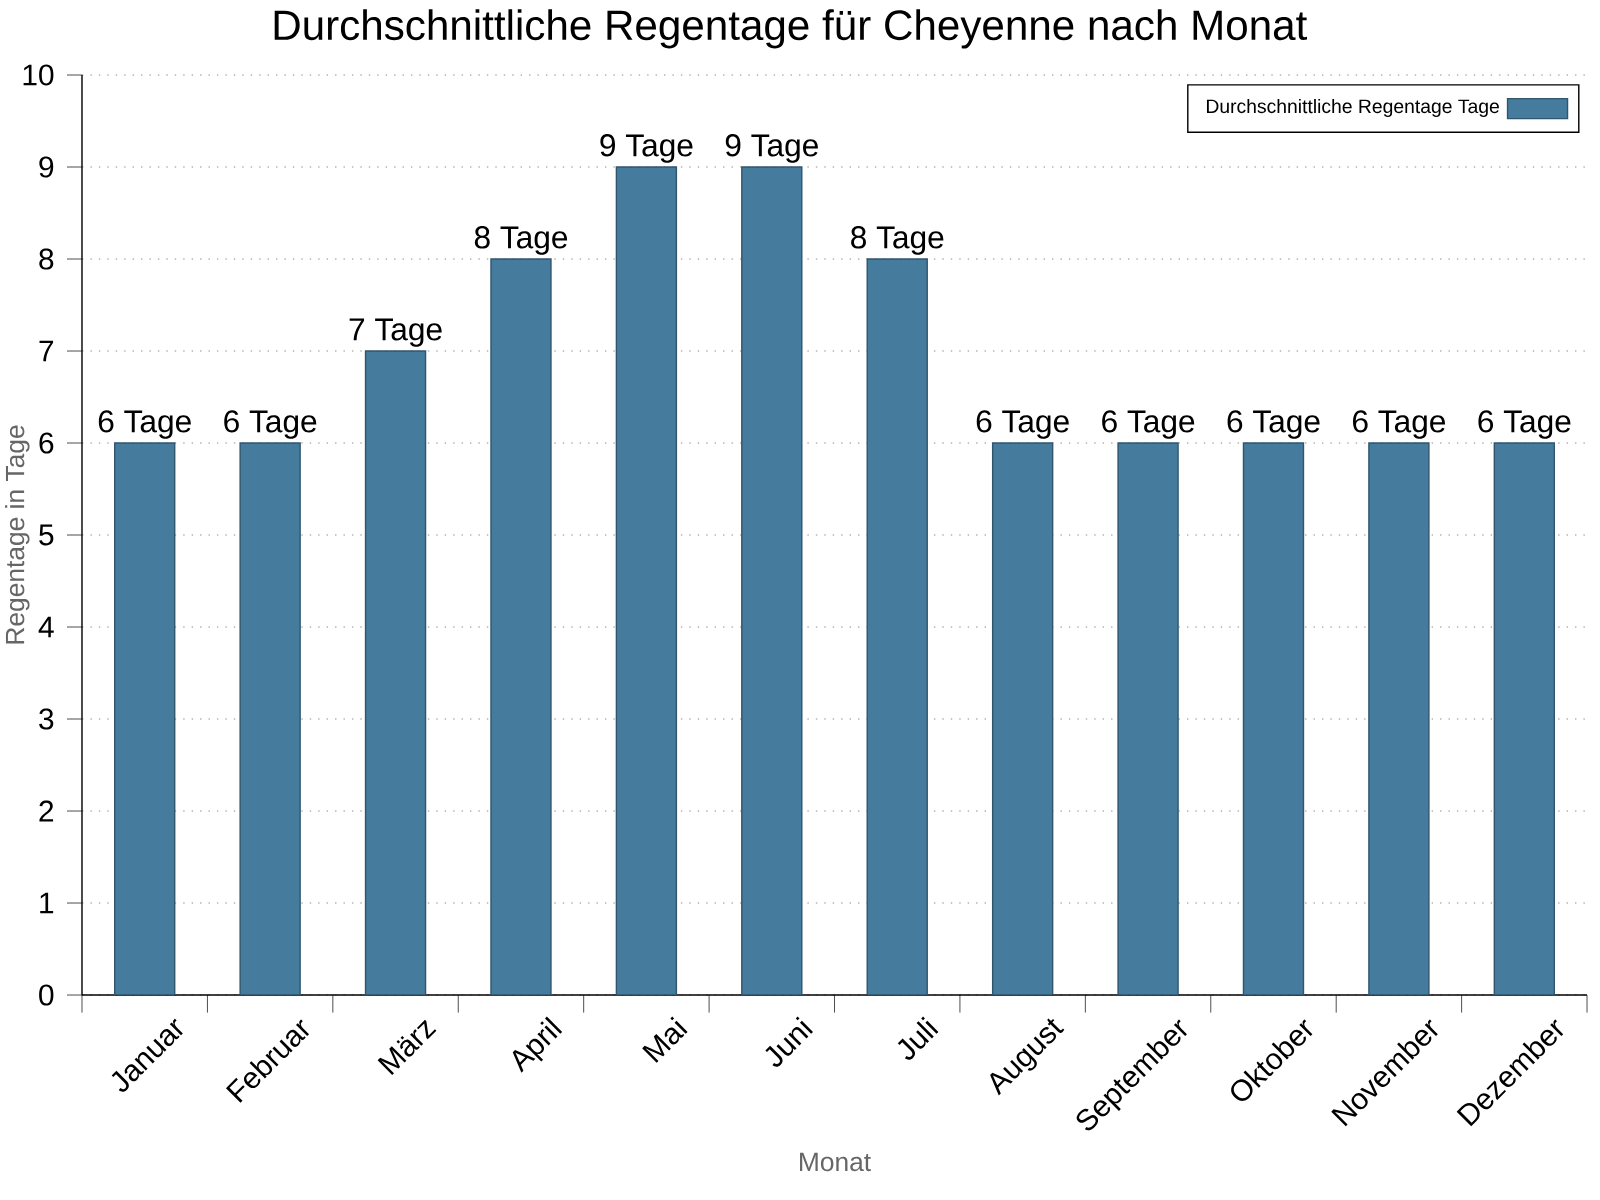 This screenshot has width=1600, height=1200. Describe the element at coordinates (46, 995) in the screenshot. I see `y-tick-label: 0` at that location.